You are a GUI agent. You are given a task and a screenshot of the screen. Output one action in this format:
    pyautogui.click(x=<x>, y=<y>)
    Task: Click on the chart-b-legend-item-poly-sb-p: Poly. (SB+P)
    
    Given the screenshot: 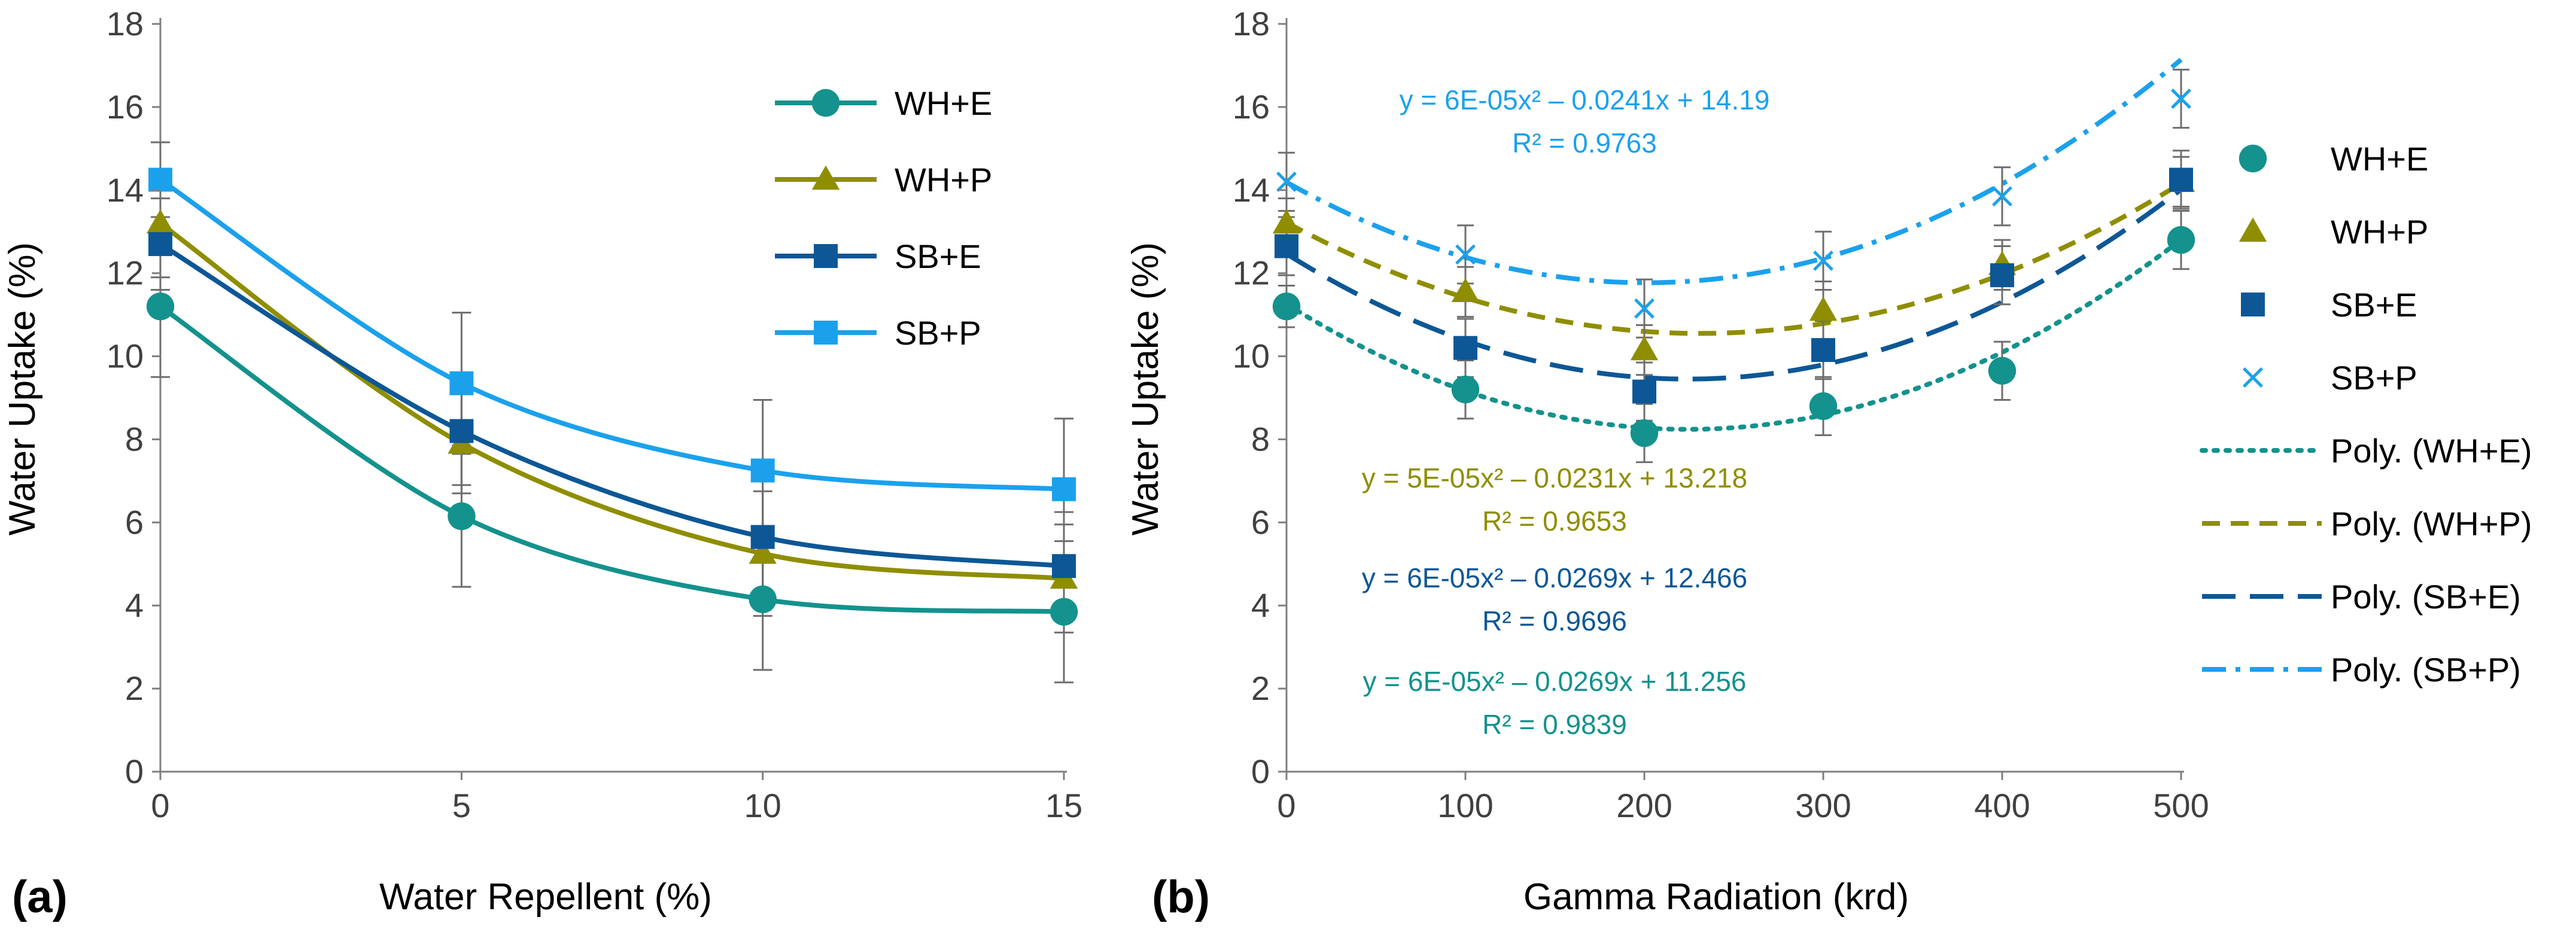 What is the action you would take?
    pyautogui.click(x=2362, y=670)
    